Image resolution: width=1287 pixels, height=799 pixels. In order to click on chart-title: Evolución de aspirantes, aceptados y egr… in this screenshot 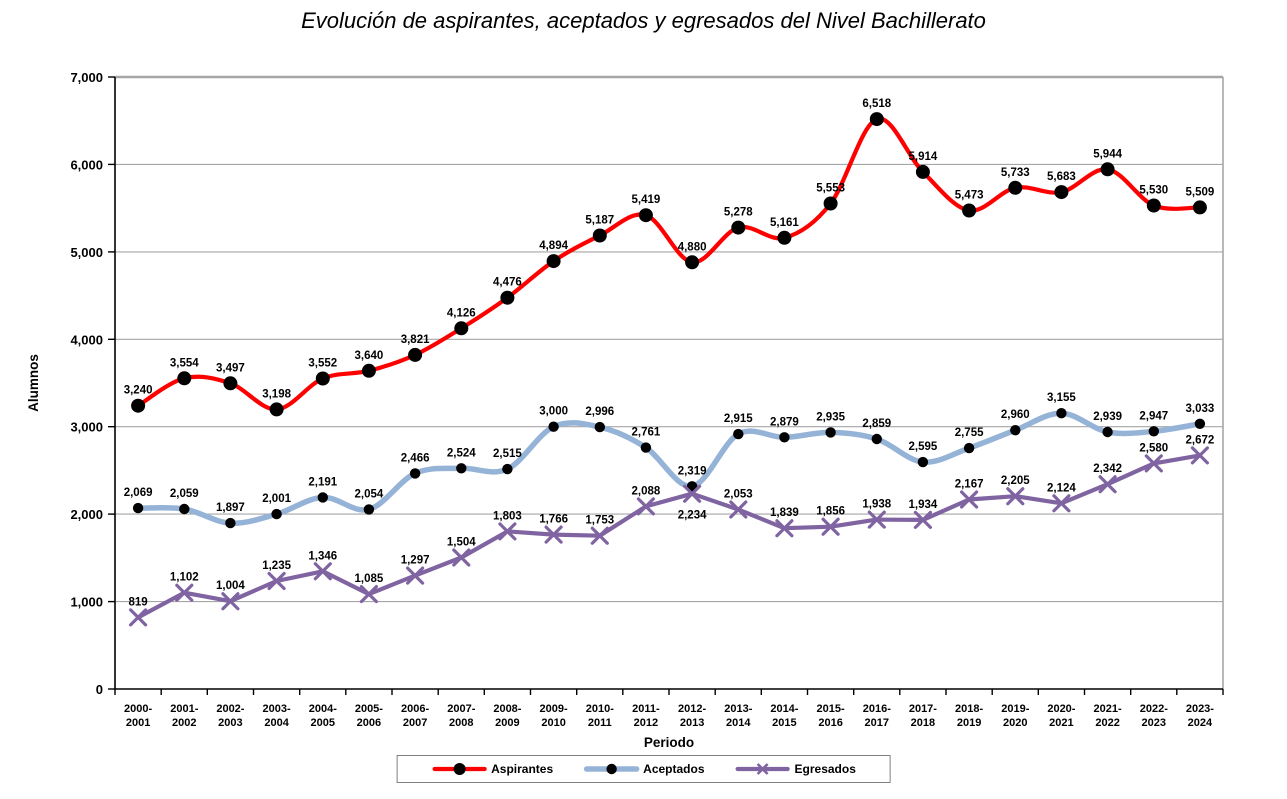, I will do `click(643, 20)`.